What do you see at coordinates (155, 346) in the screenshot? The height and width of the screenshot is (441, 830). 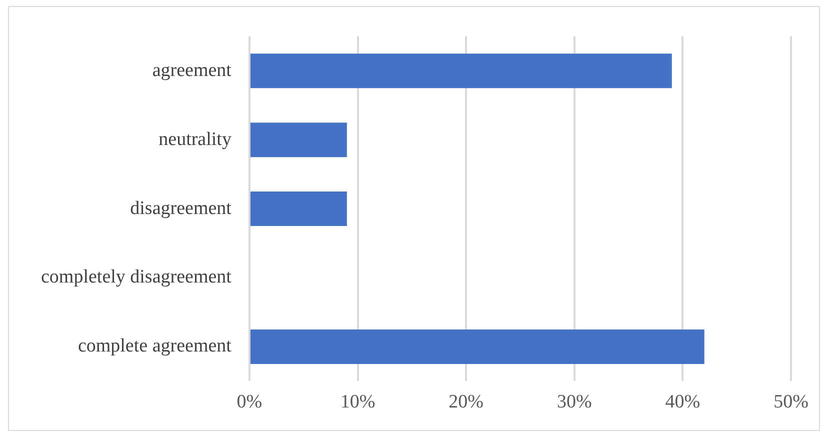 I see `y-tick-label: complete agreement` at bounding box center [155, 346].